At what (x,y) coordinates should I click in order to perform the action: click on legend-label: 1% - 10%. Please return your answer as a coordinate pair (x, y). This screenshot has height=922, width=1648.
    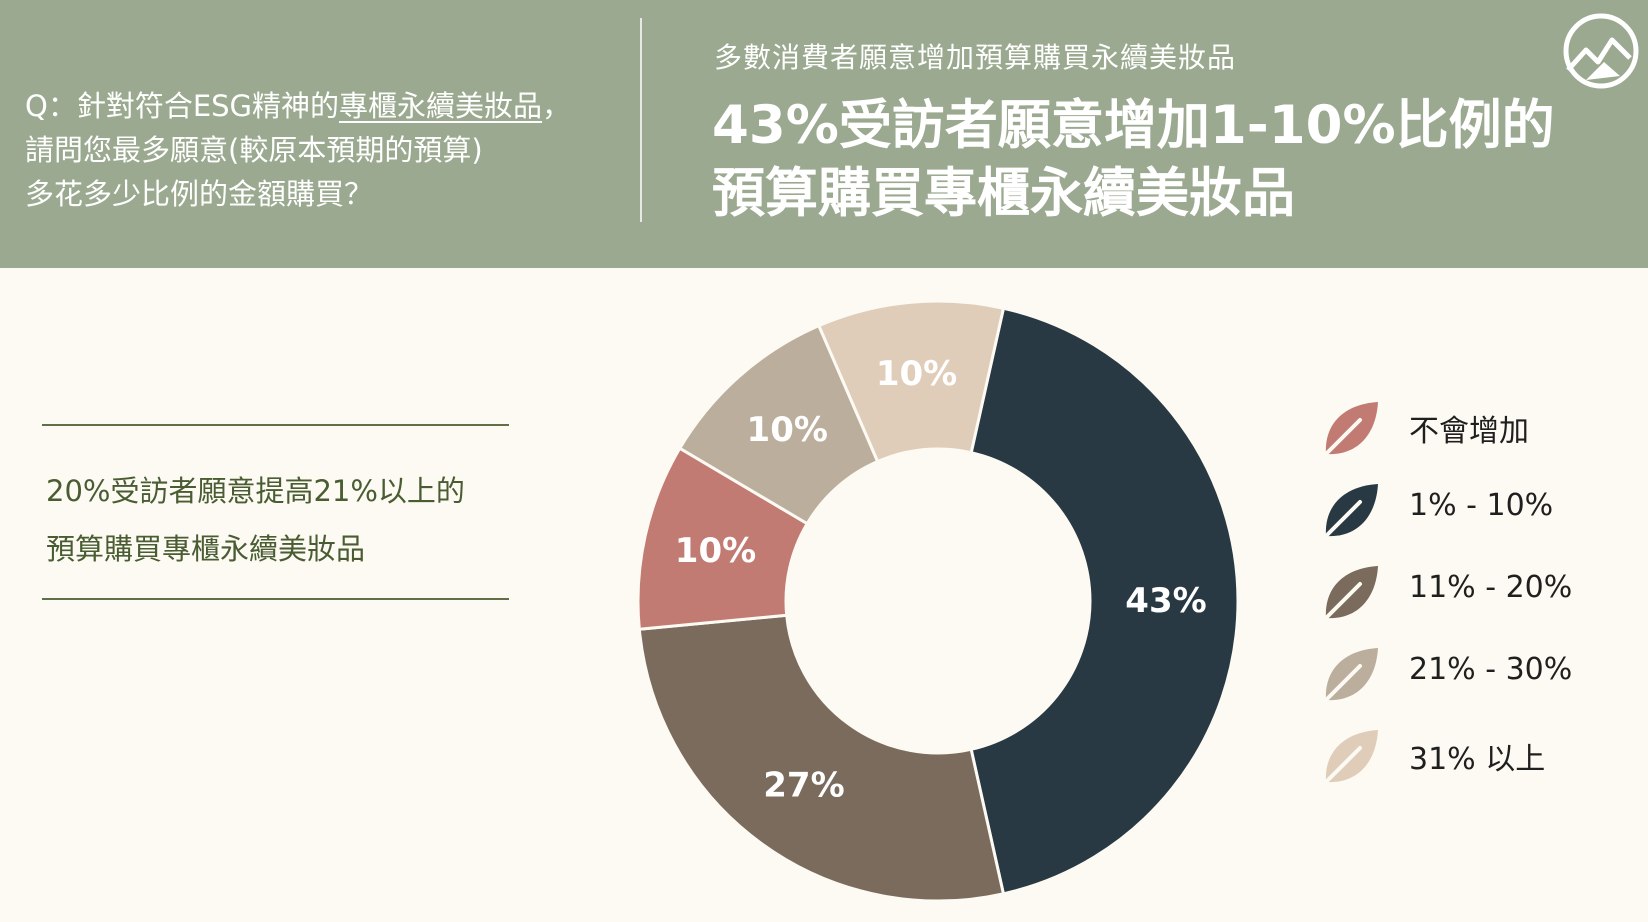
    Looking at the image, I should click on (1481, 505).